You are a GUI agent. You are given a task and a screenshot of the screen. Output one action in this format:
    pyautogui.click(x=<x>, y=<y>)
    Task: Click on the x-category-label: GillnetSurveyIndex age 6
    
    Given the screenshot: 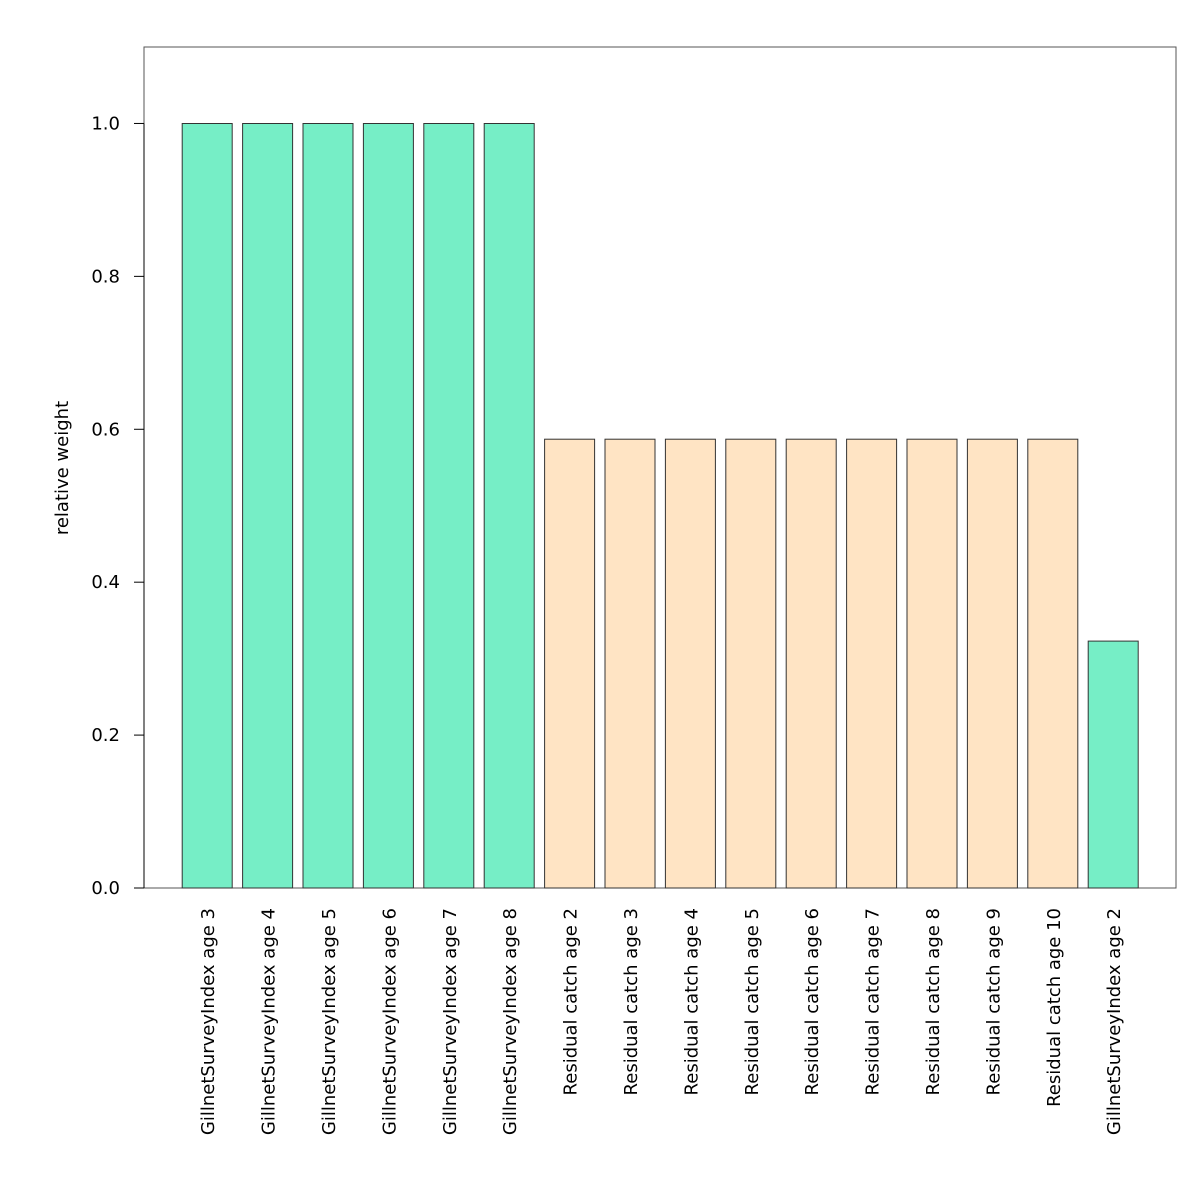 What is the action you would take?
    pyautogui.click(x=389, y=1021)
    